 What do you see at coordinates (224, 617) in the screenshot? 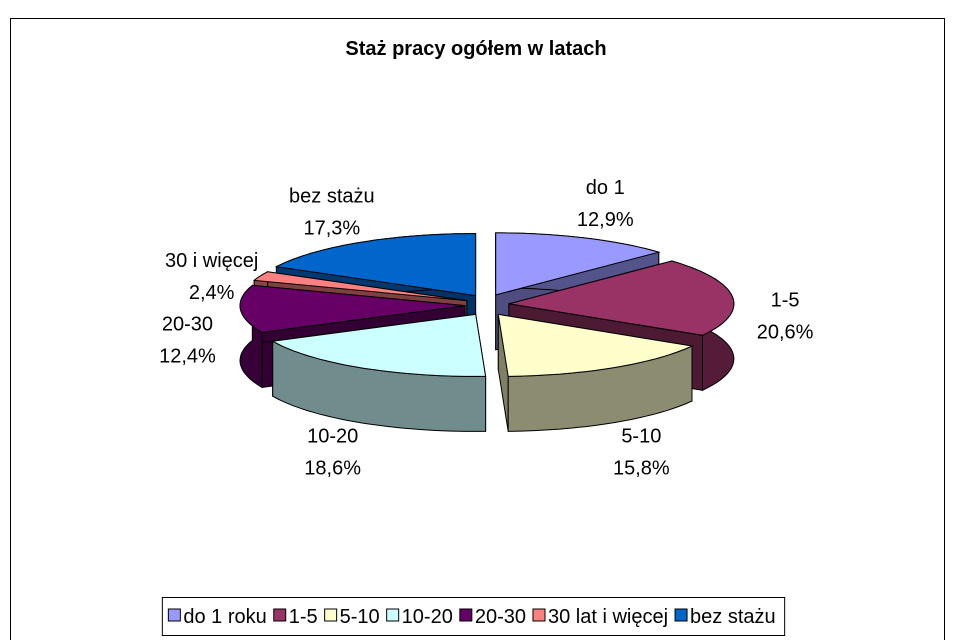
I see `legend-label: do 1 roku` at bounding box center [224, 617].